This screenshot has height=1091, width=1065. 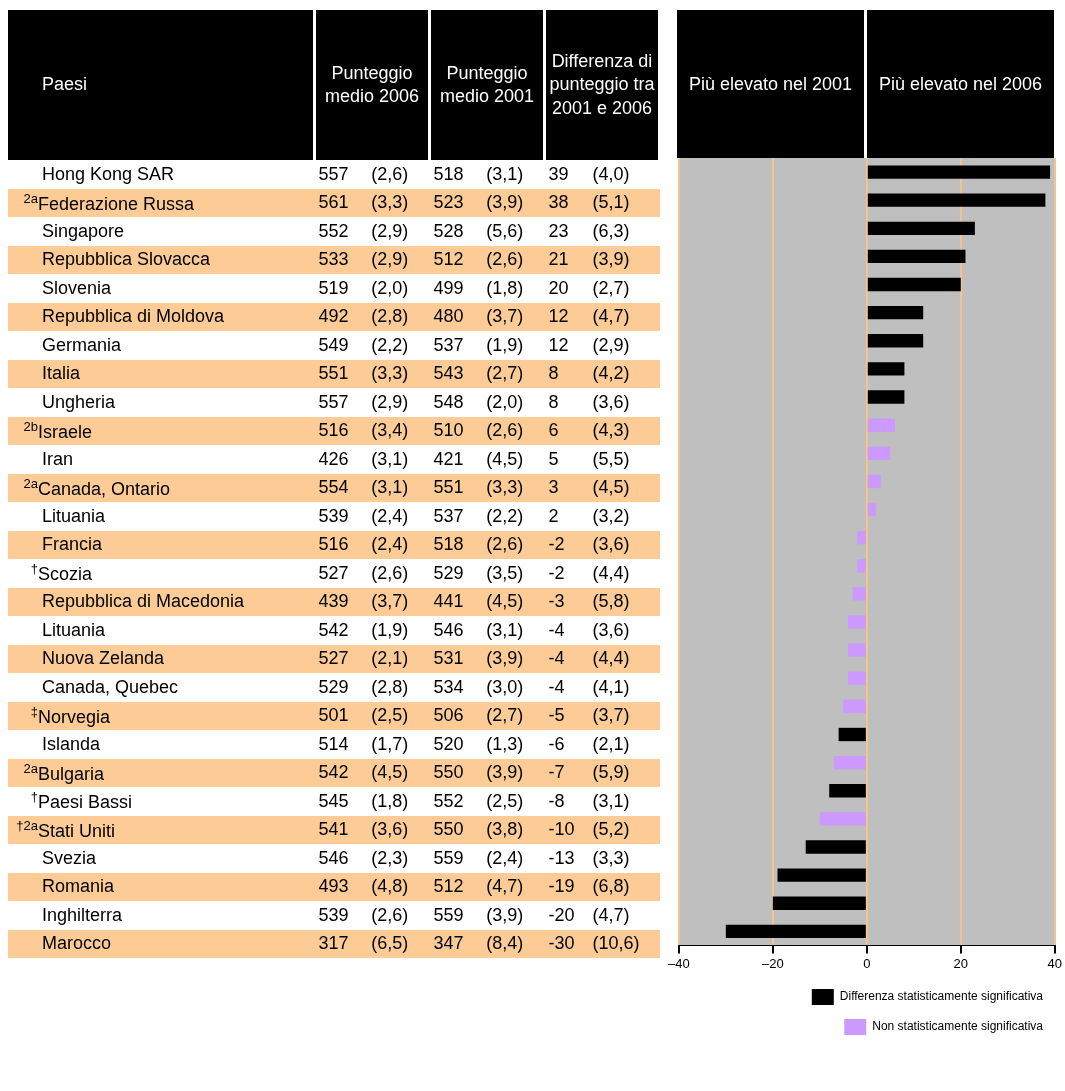 I want to click on text: Repubblica Slovacca, so click(x=161, y=259).